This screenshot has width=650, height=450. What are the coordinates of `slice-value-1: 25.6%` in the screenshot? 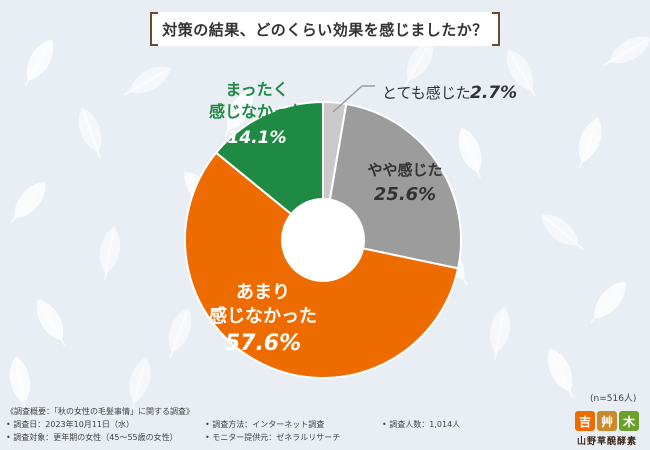 It's located at (405, 194).